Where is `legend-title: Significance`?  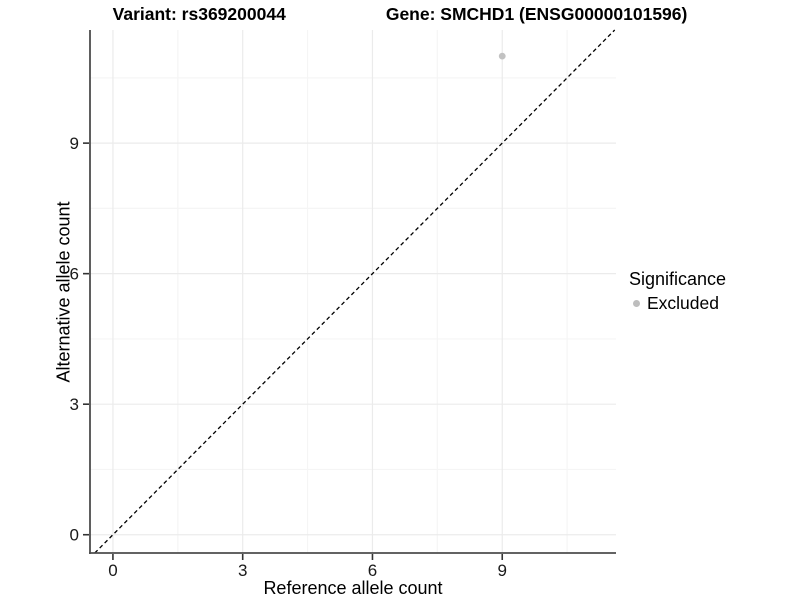 legend-title: Significance is located at coordinates (678, 279).